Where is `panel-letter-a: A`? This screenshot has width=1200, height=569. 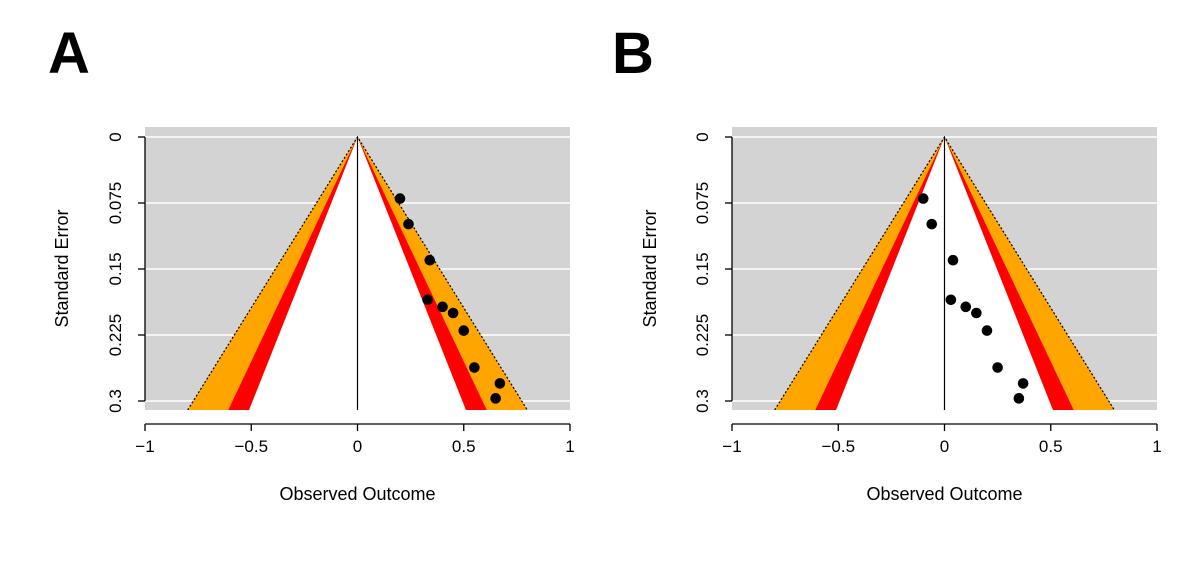
panel-letter-a: A is located at coordinates (69, 53).